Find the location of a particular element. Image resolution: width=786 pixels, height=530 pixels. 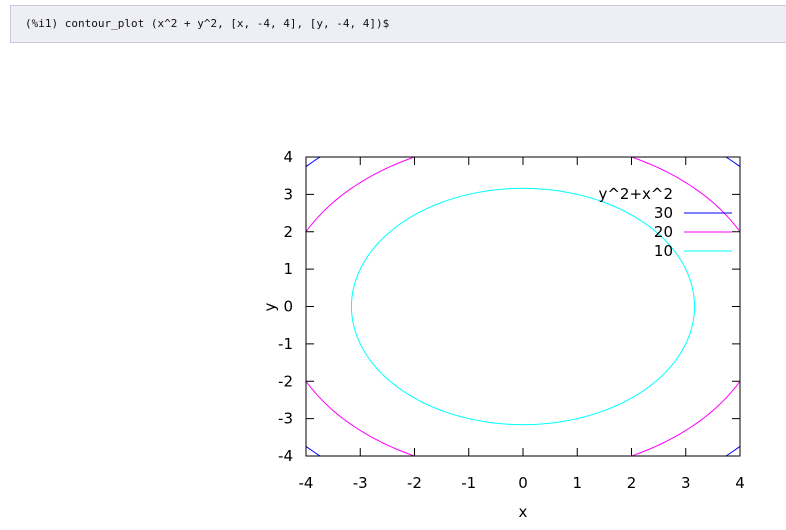

x-tick-label: 4 is located at coordinates (740, 483).